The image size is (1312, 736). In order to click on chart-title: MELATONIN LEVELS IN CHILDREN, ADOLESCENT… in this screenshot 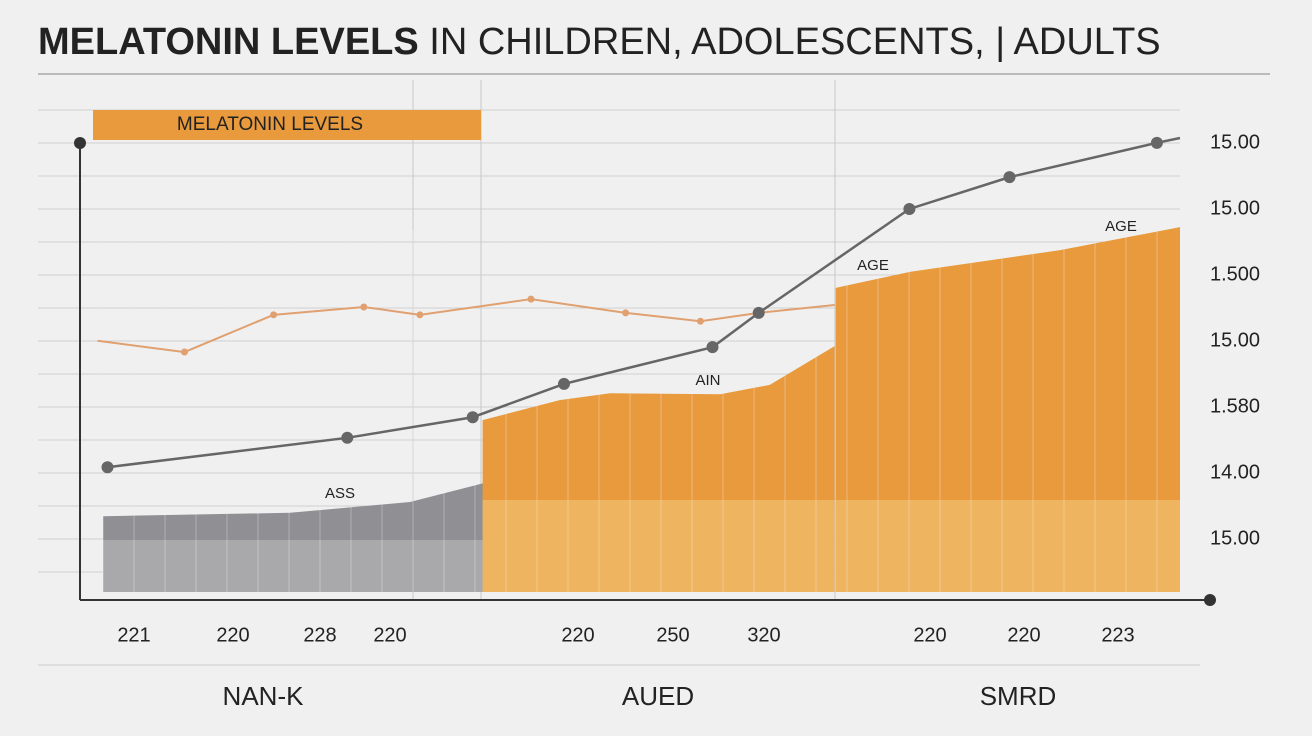, I will do `click(599, 42)`.